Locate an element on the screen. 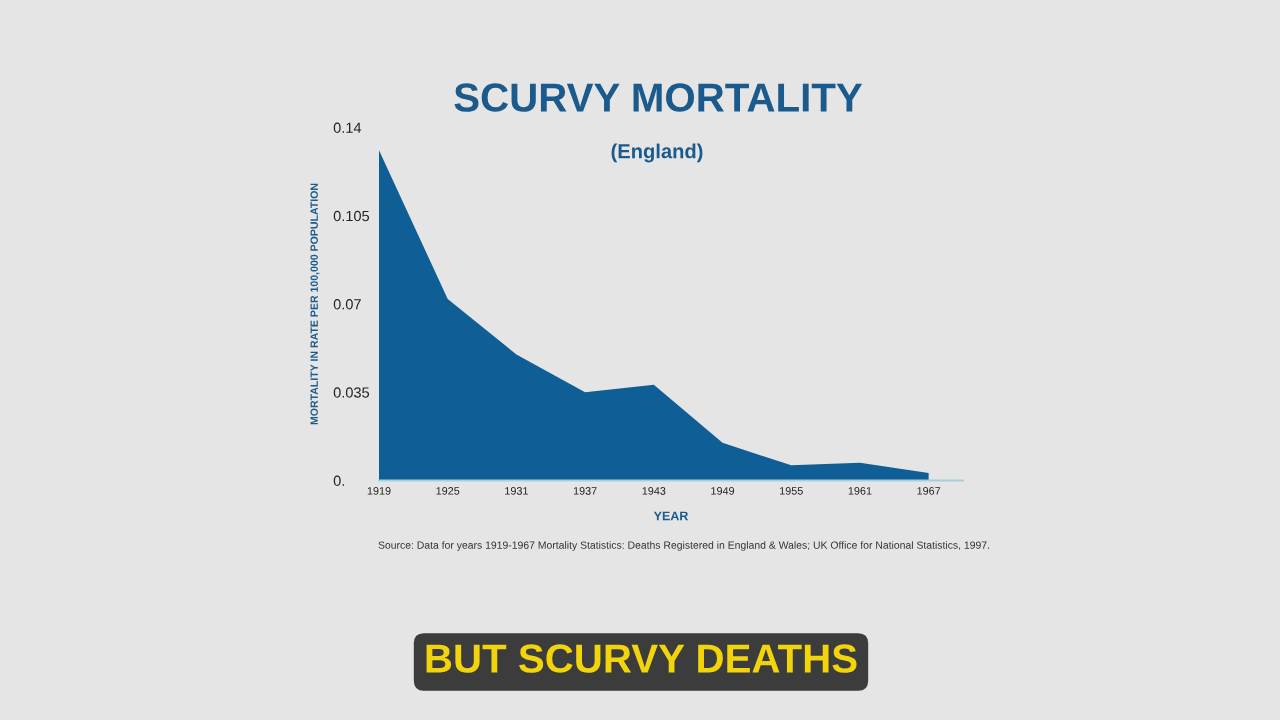  x-tick-label: 1919 is located at coordinates (379, 491).